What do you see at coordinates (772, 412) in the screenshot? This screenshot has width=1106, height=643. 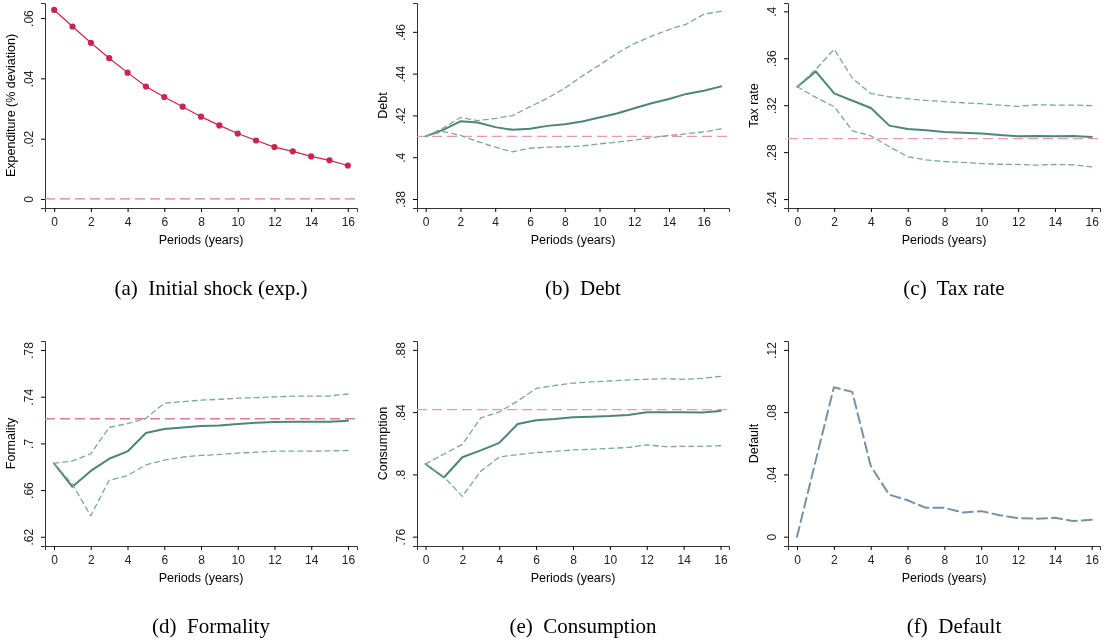 I see `y-tick-label: .08` at bounding box center [772, 412].